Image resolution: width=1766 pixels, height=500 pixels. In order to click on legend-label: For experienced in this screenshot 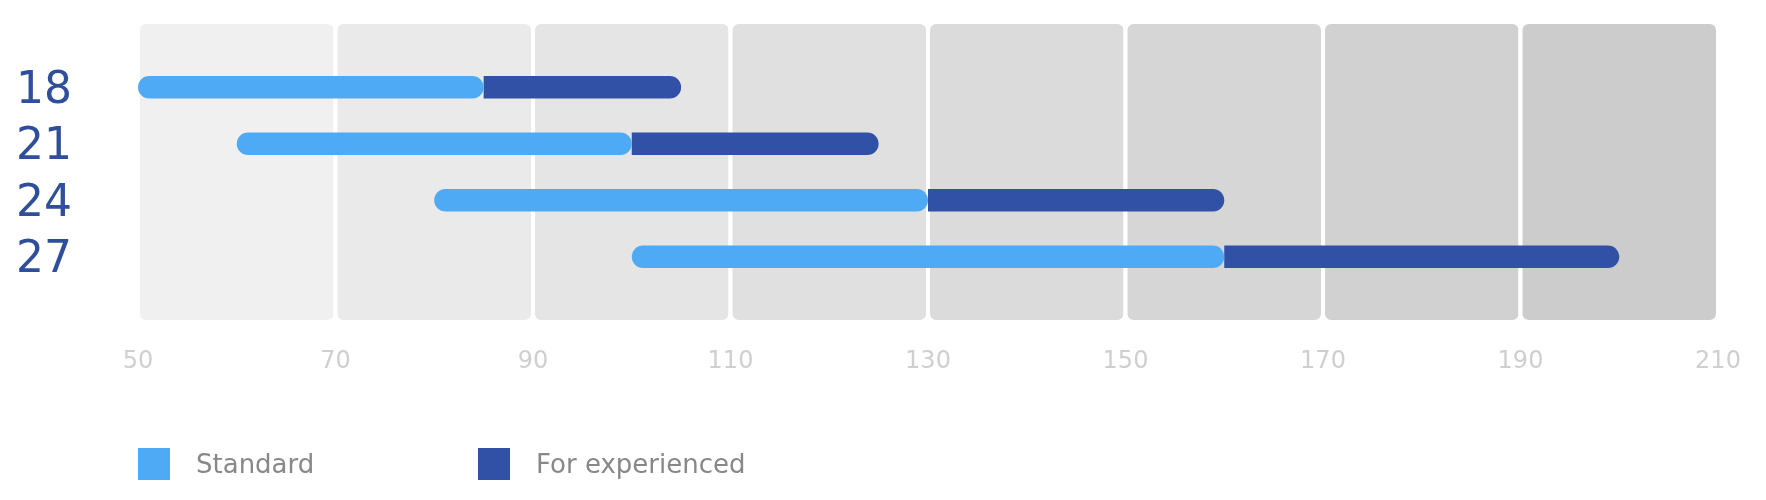, I will do `click(641, 464)`.